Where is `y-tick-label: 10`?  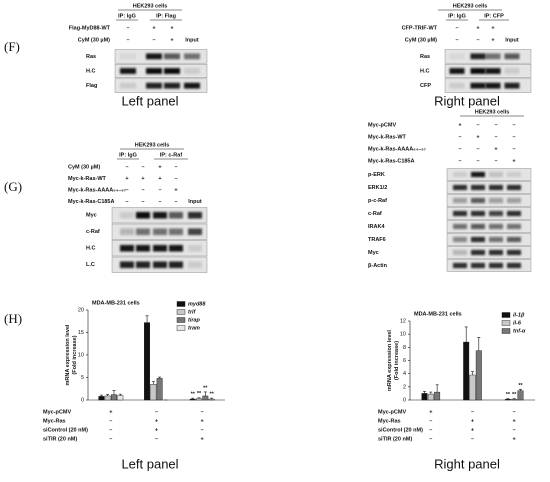
y-tick-label: 10 is located at coordinates (81, 355).